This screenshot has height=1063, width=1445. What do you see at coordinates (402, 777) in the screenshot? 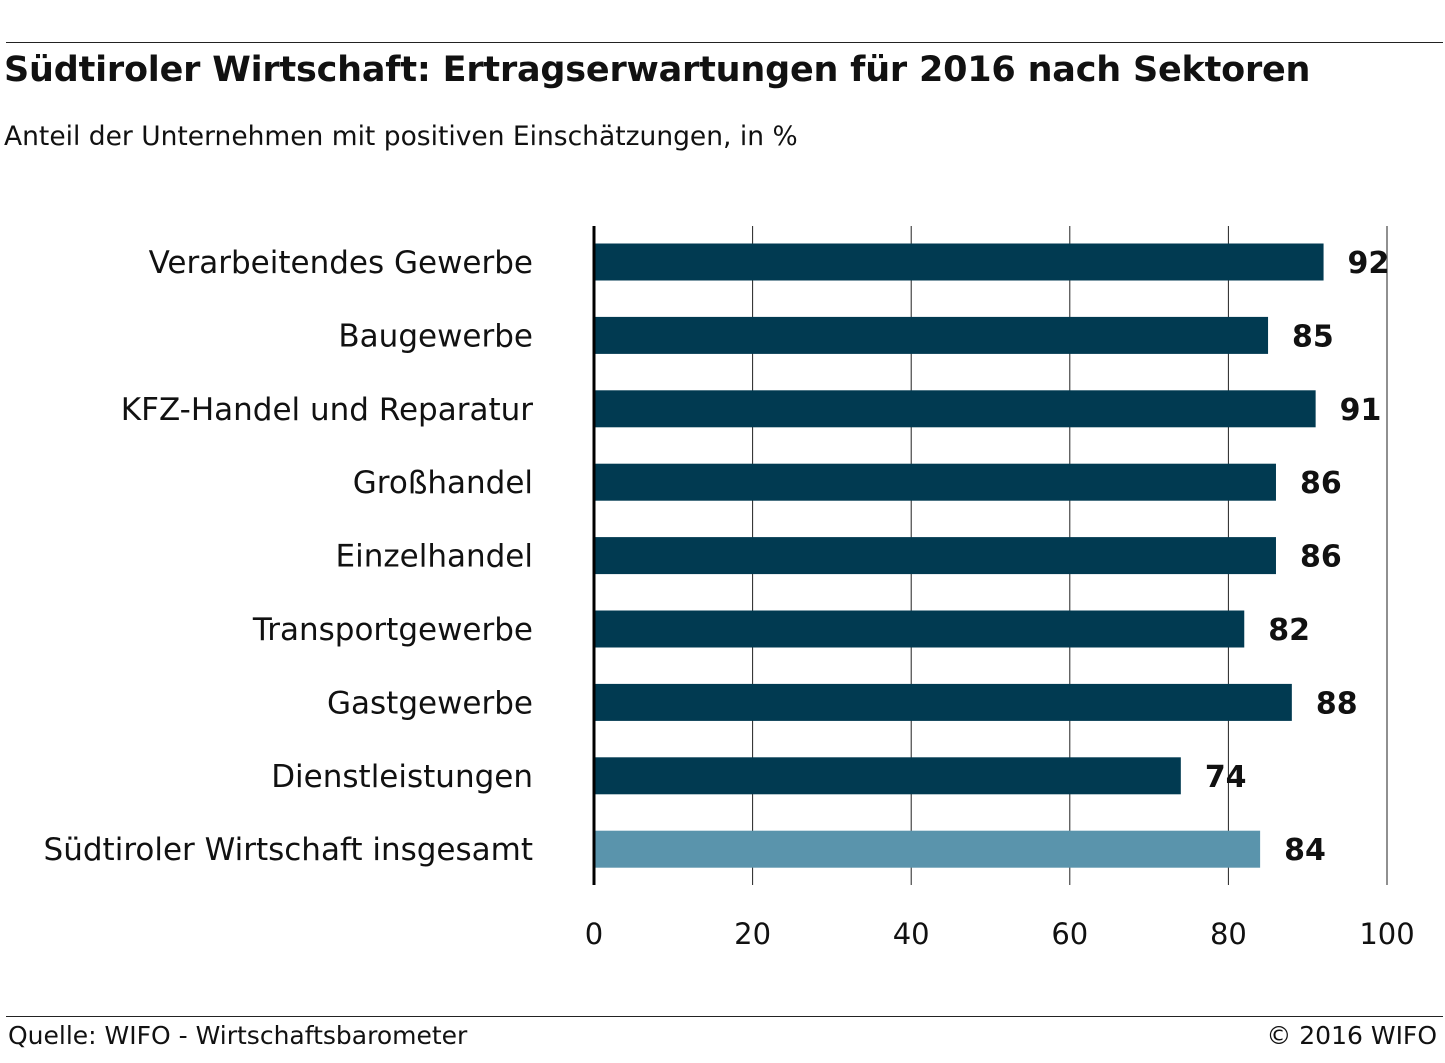
I see `category-label-8: Dienstleistungen` at bounding box center [402, 777].